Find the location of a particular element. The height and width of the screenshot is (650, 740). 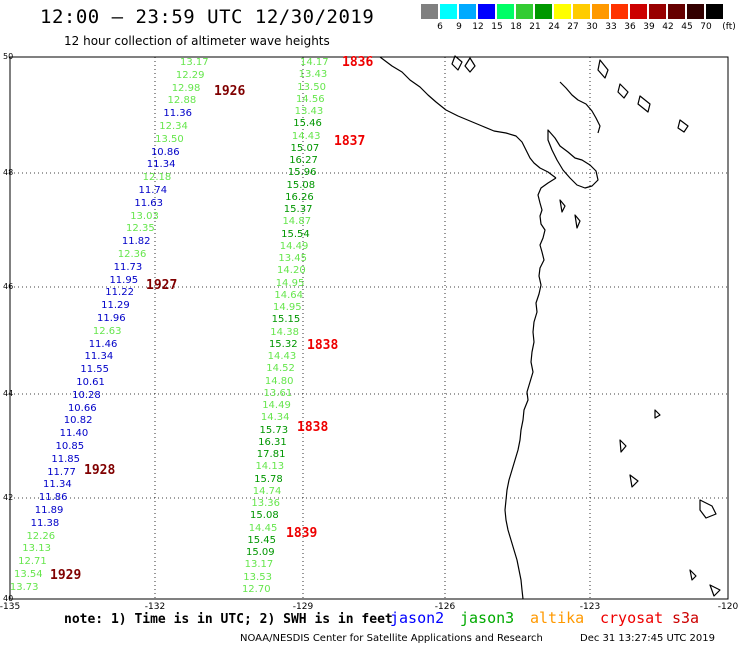

wave-height-value: 12.71 is located at coordinates (32, 562).